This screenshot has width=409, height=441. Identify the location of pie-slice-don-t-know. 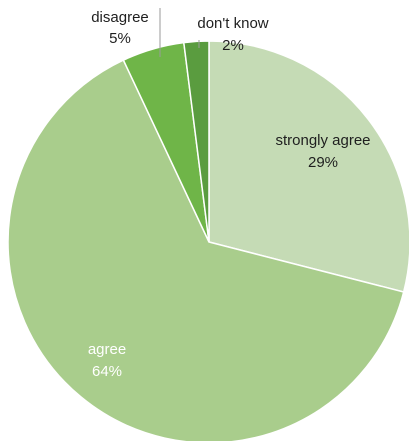
(196, 141).